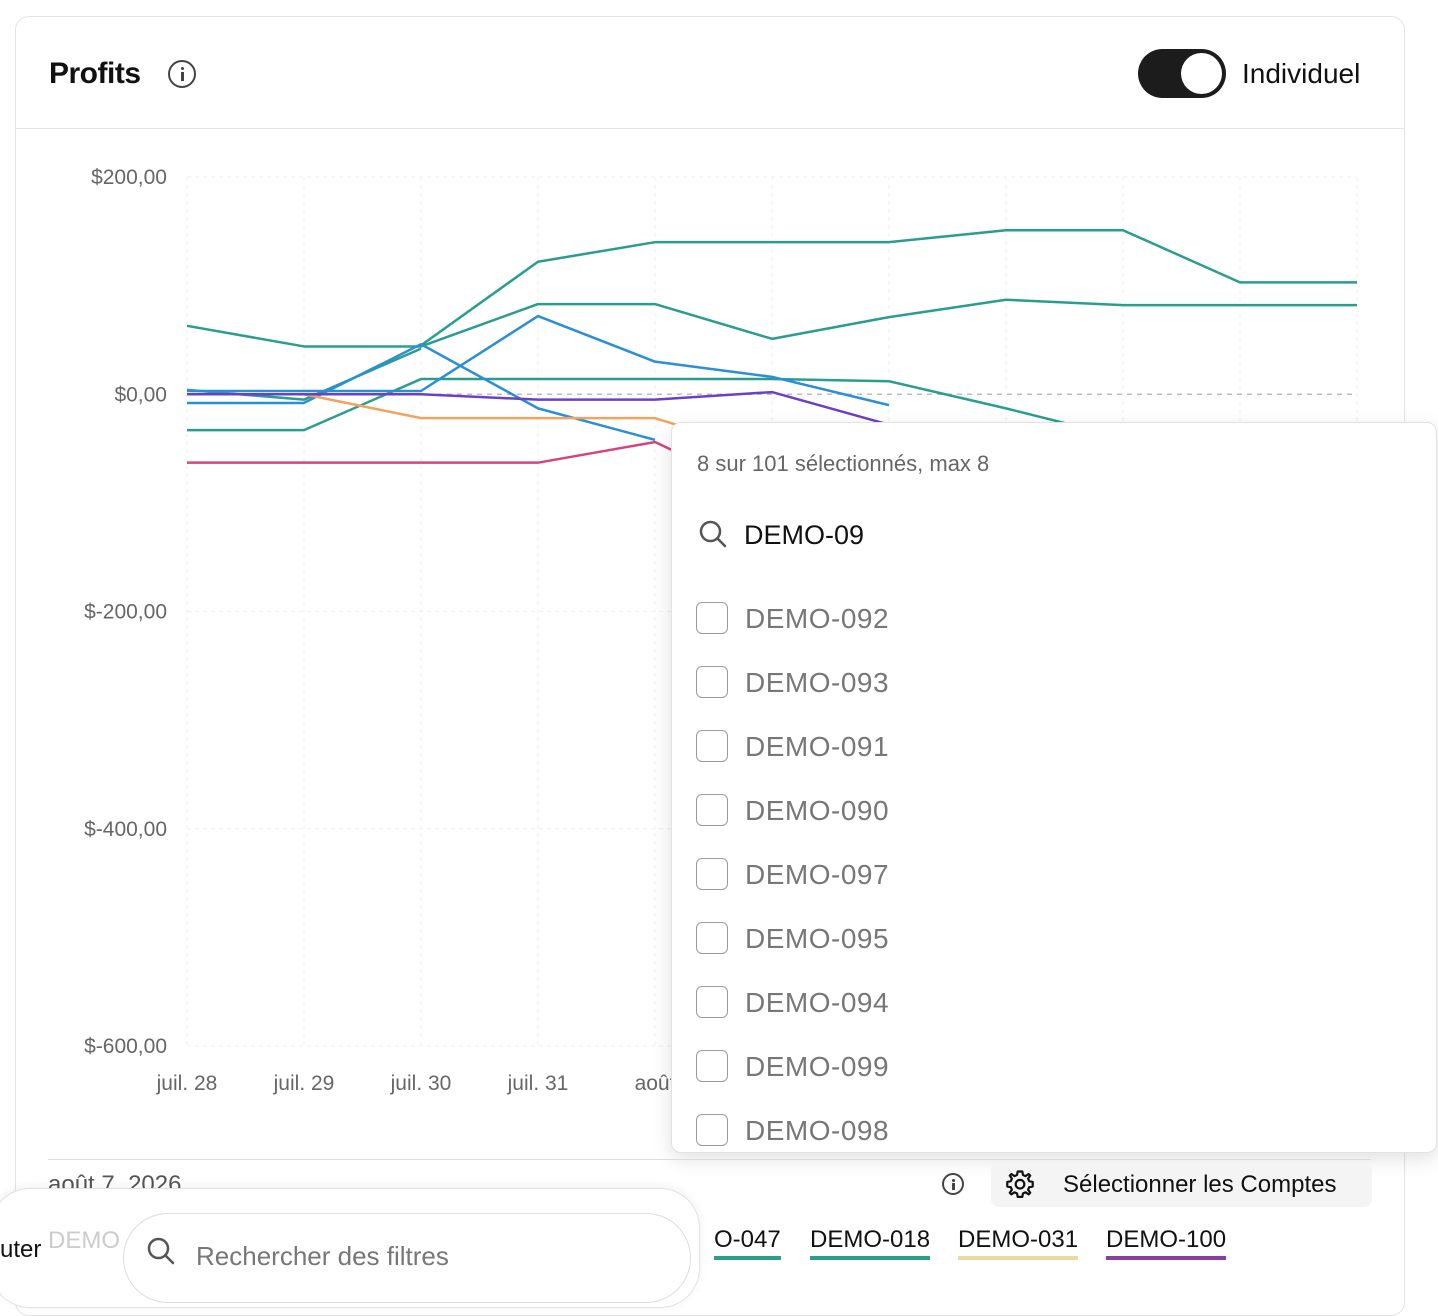 Image resolution: width=1438 pixels, height=1316 pixels. Describe the element at coordinates (1166, 1239) in the screenshot. I see `legend-label: DEMO-100` at that location.